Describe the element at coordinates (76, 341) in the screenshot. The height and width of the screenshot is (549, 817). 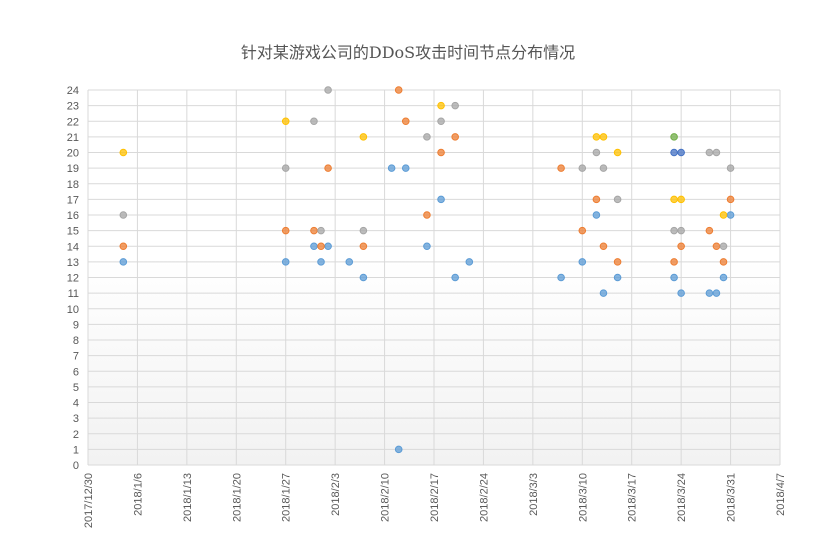
I see `y-tick-label: 8` at that location.